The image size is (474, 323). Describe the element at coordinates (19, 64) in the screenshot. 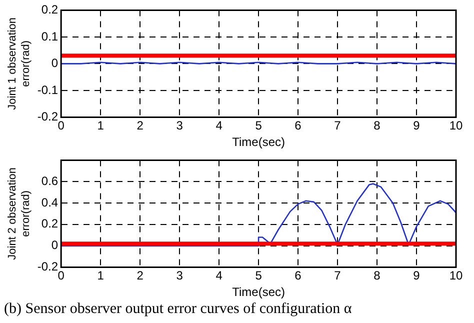

I see `y-axis-title: Joint 1 observation error(rad)` at that location.